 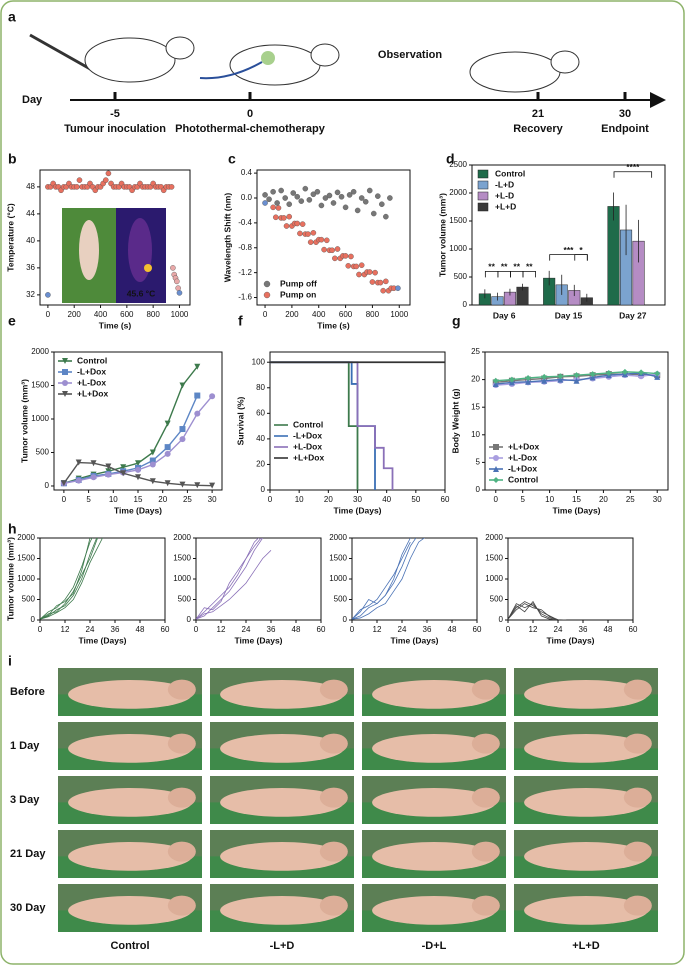 What do you see at coordinates (576, 499) in the screenshot?
I see `x-tick-label: 15` at bounding box center [576, 499].